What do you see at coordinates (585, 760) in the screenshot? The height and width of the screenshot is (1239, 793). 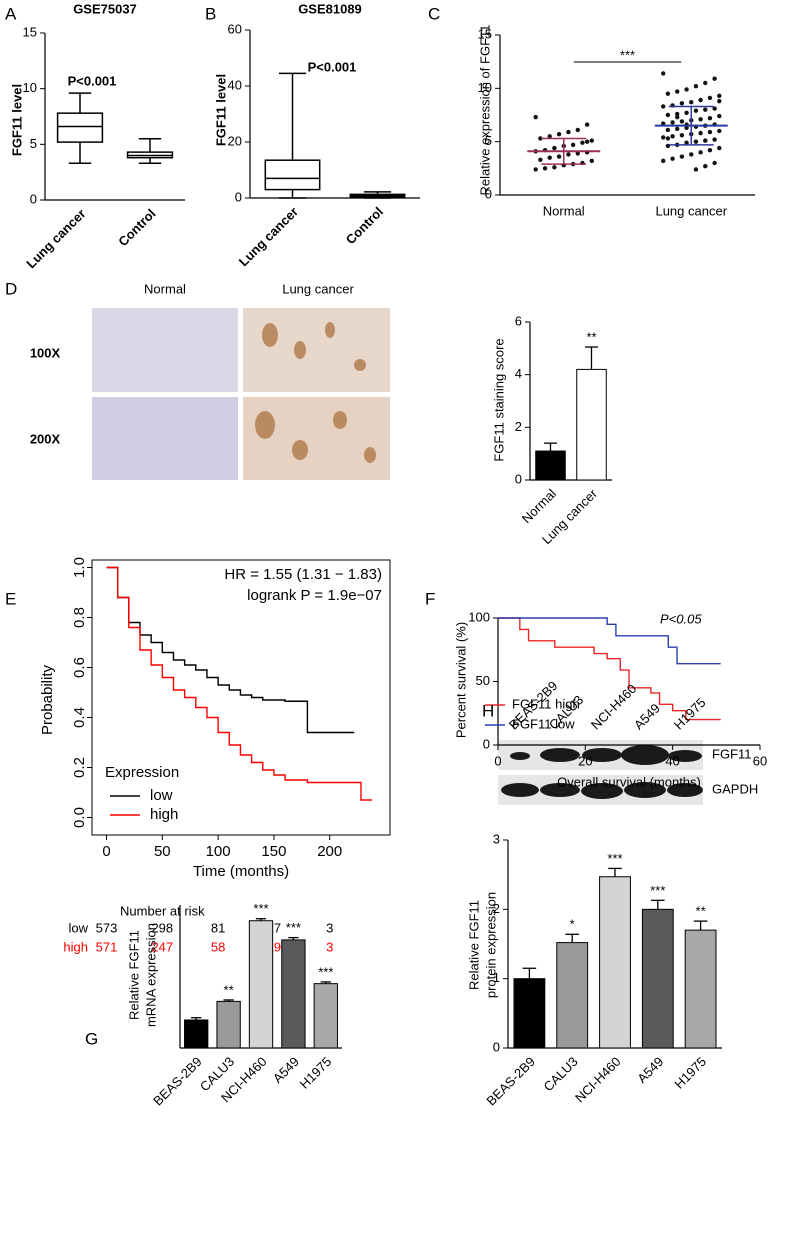 I see `x-tick-label: 20` at bounding box center [585, 760].